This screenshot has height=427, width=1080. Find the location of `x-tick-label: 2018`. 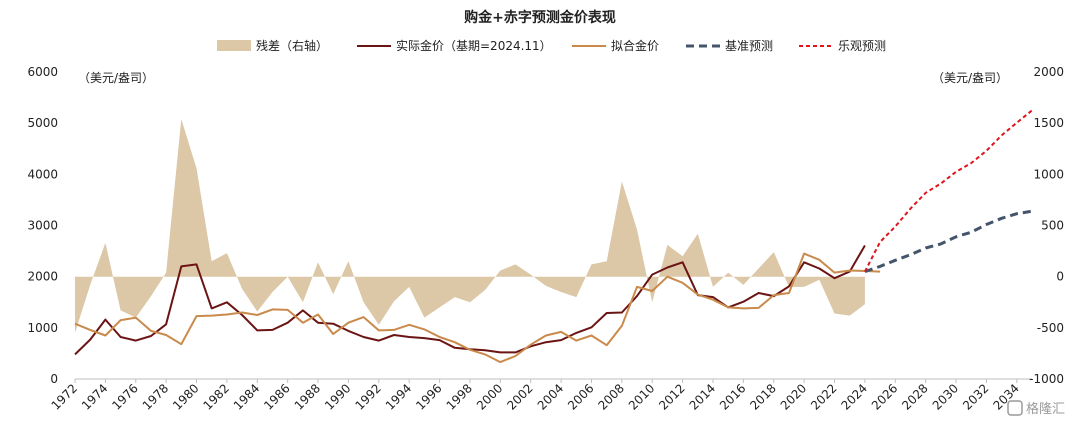

x-tick-label: 2018 is located at coordinates (762, 396).